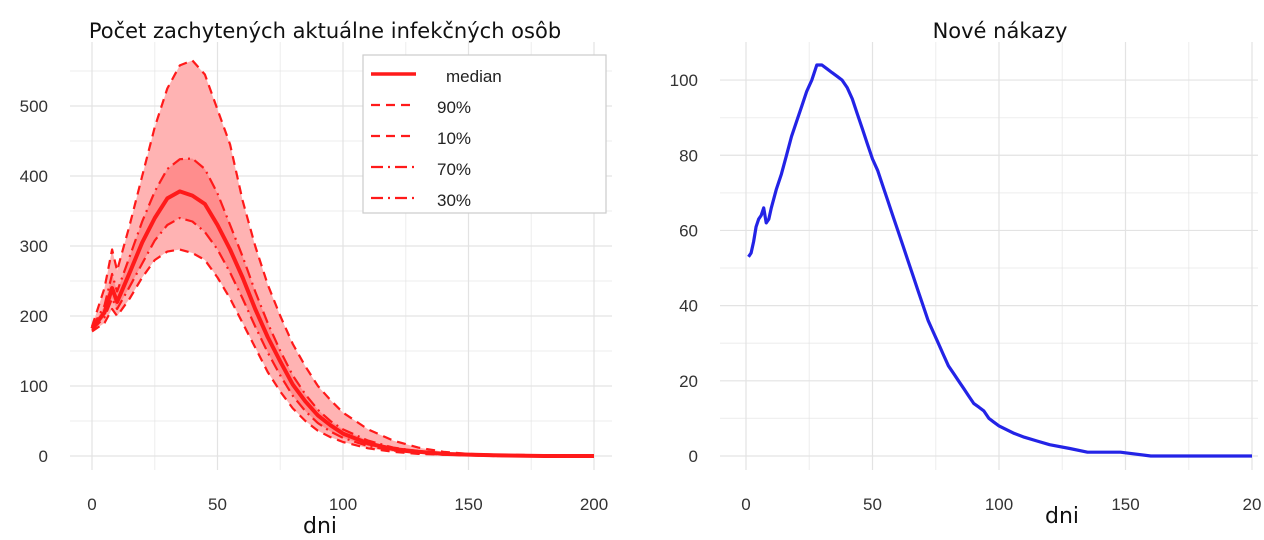 The width and height of the screenshot is (1264, 540). I want to click on new-infections-chart-x-ticks: 0 50 100 150 20, so click(1001, 504).